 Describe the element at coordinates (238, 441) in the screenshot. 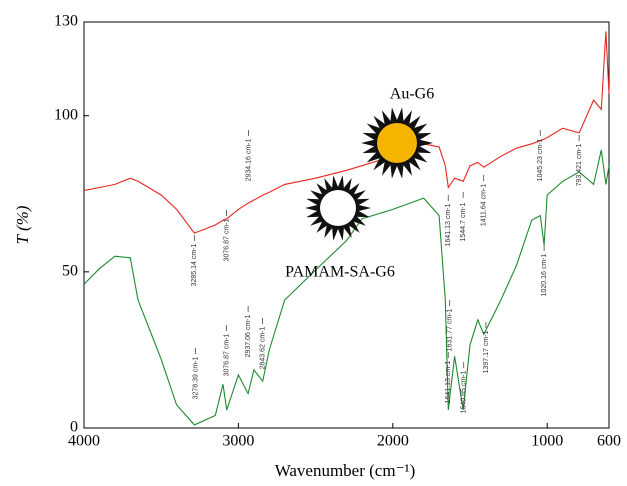

I see `x-tick-label: 3000` at that location.